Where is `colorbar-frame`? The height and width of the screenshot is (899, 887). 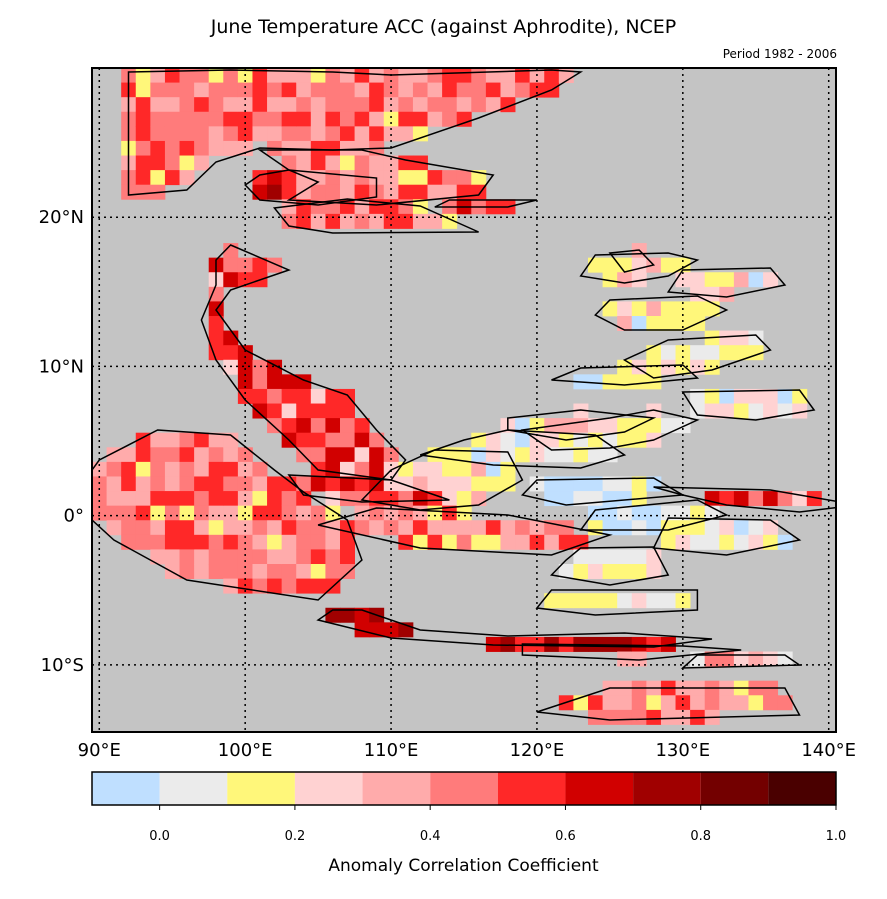
colorbar-frame is located at coordinates (464, 788).